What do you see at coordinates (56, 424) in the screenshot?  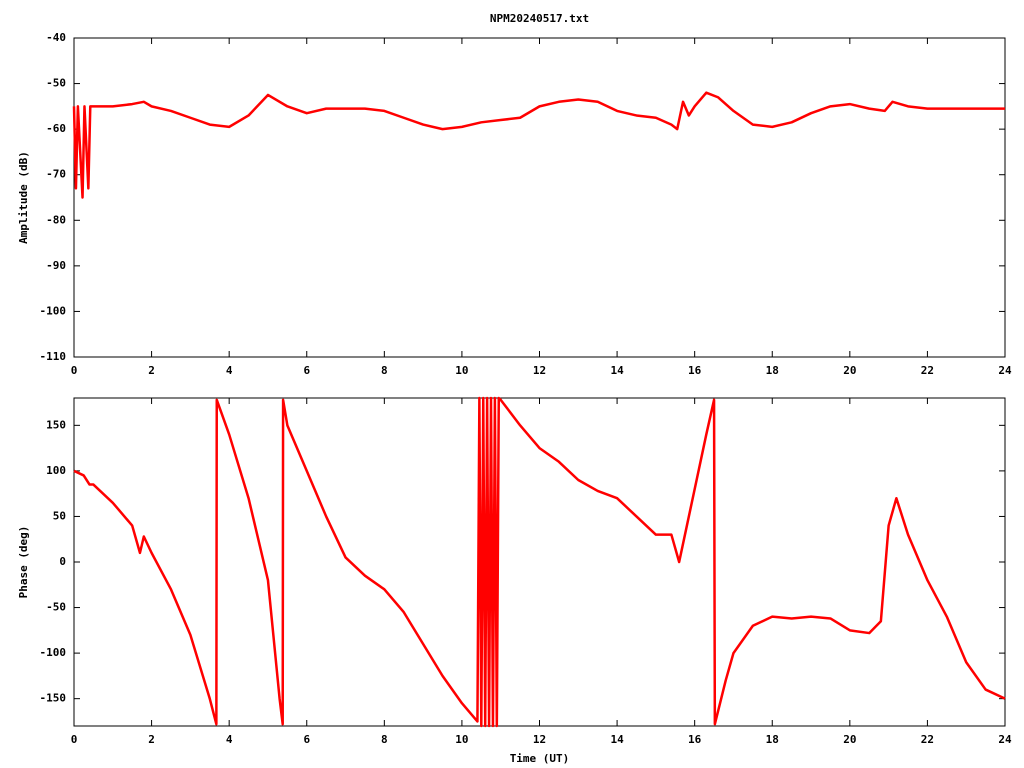 I see `y-tick-label: 150` at bounding box center [56, 424].